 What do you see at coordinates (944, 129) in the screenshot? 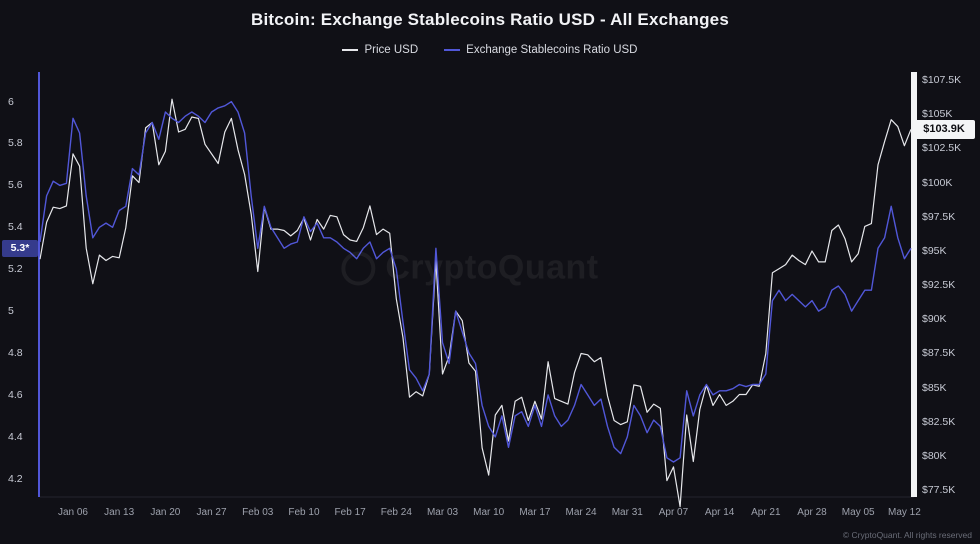
I see `price-current-value-tag: $103.9K` at bounding box center [944, 129].